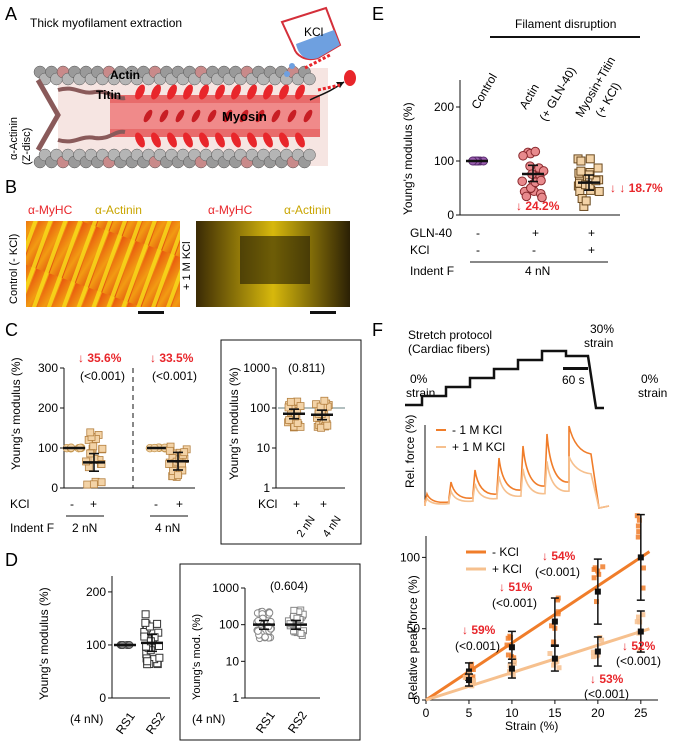 The width and height of the screenshot is (676, 749). I want to click on c-right-axes: 1 10 100 1000, so click(294, 428).